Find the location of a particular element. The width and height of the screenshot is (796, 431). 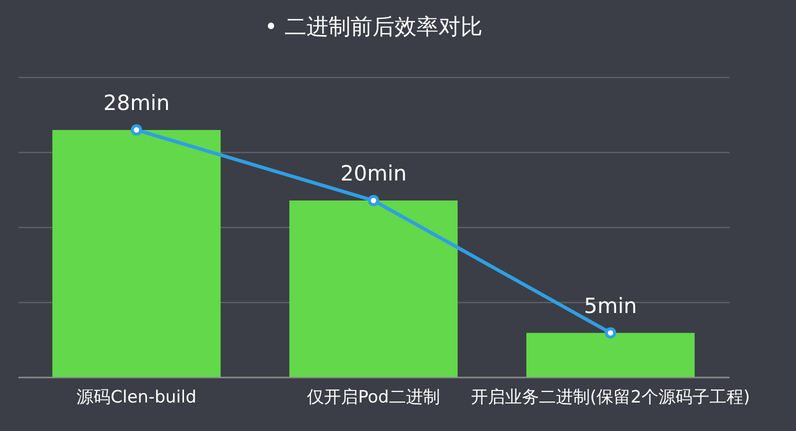

x-tick-label: 仅开启Pod二进制 is located at coordinates (373, 398).